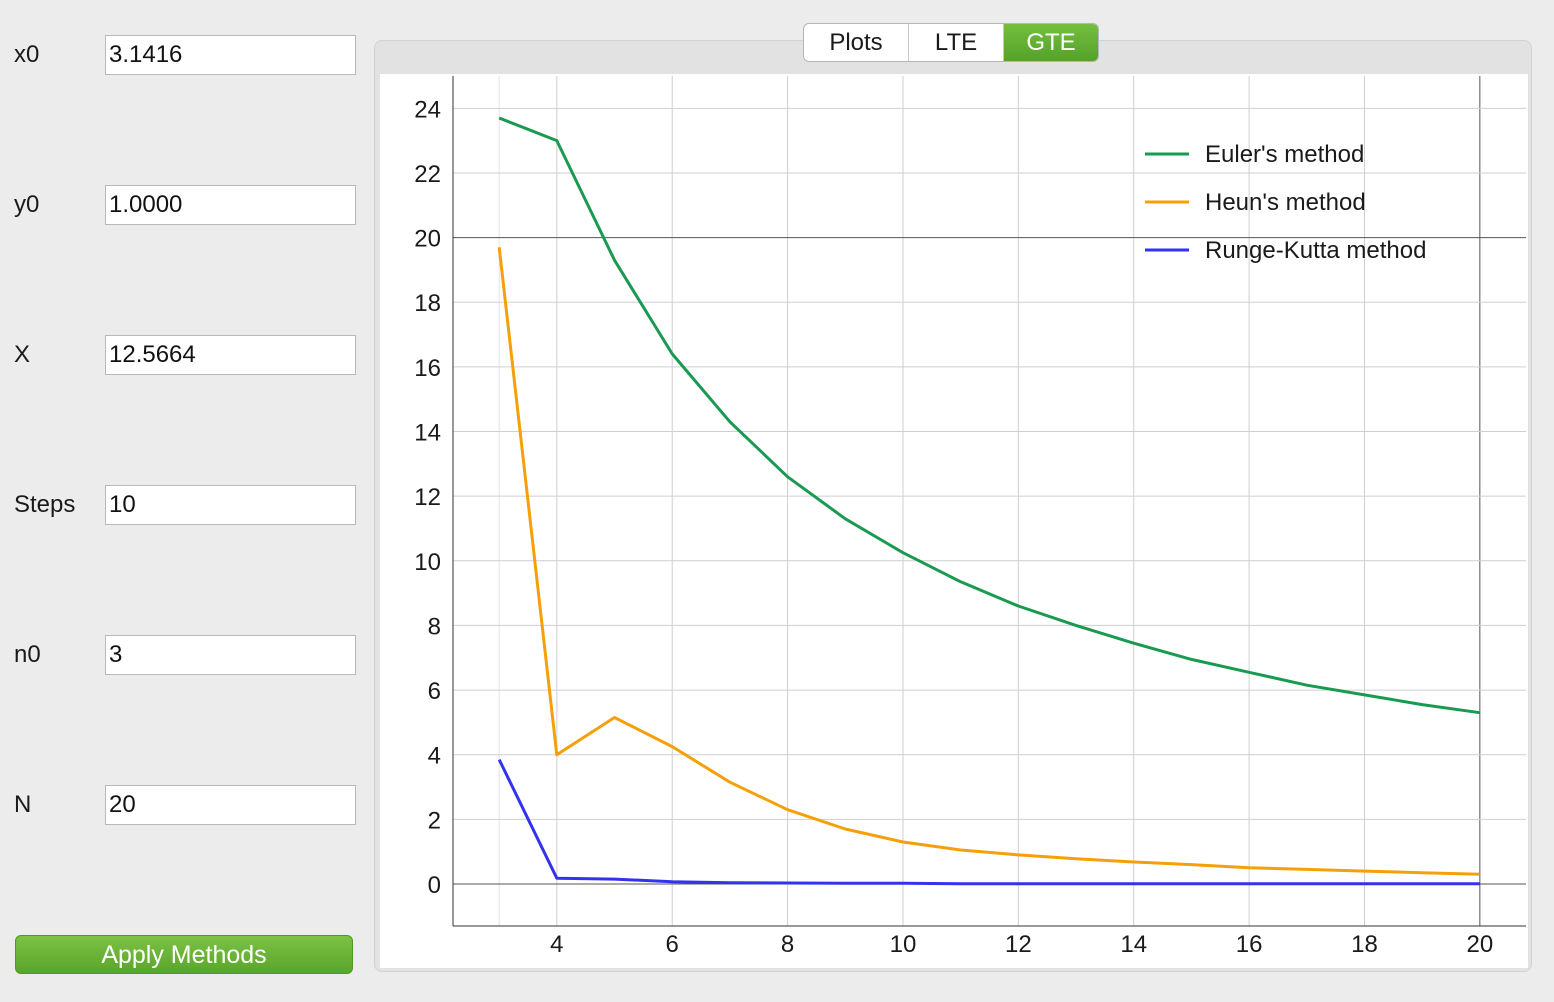 The width and height of the screenshot is (1554, 1002). What do you see at coordinates (427, 109) in the screenshot?
I see `y-tick-label: 24` at bounding box center [427, 109].